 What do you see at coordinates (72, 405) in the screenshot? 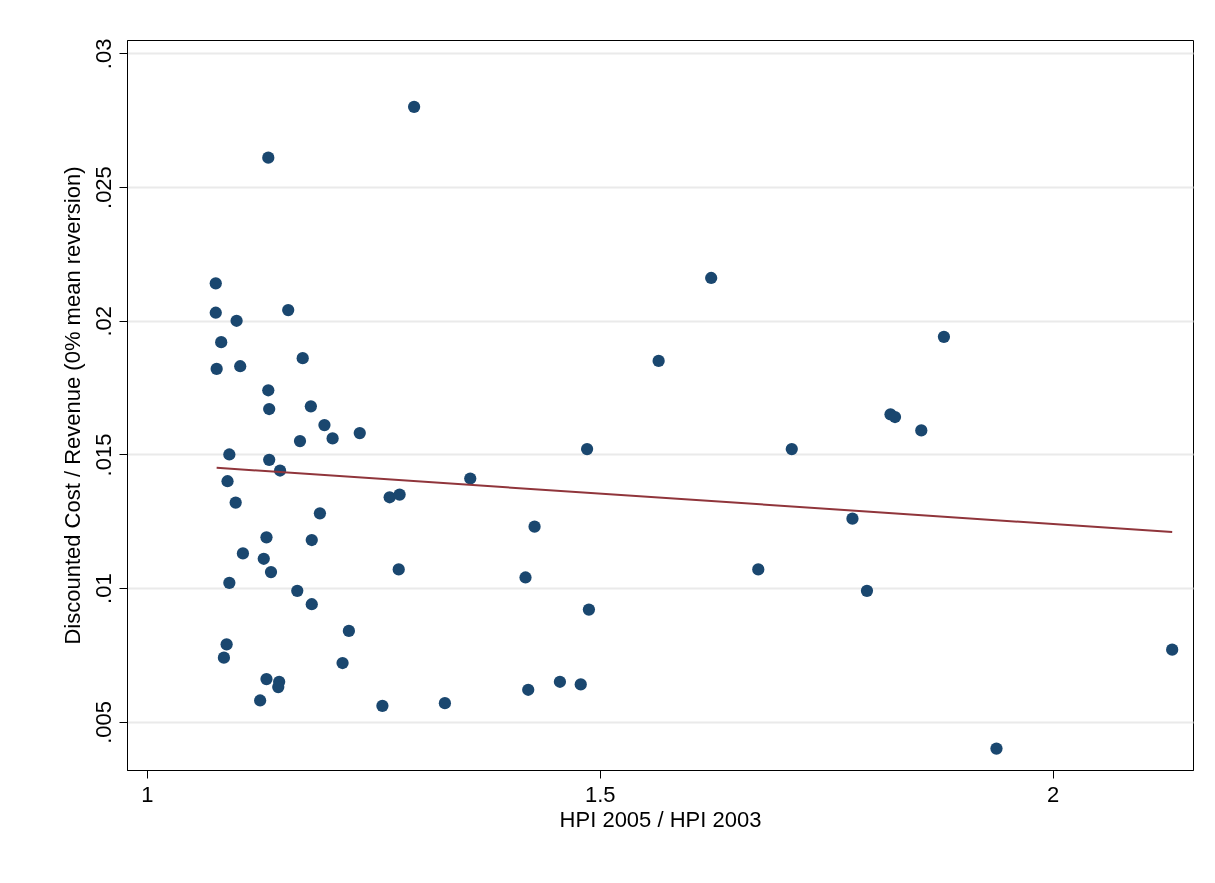
I see `y-axis-title: Discounted Cost / Revenue (0% mean reversion)` at bounding box center [72, 405].